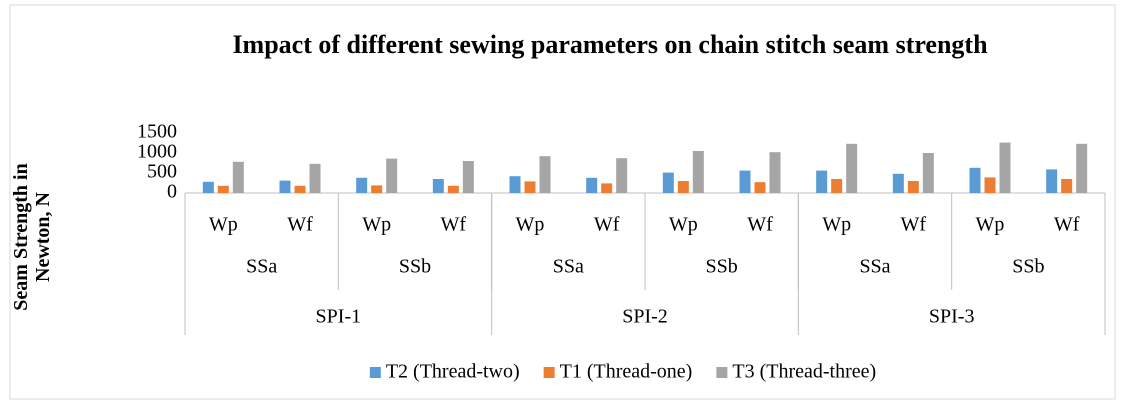  I want to click on group-label: SPI-3, so click(952, 317).